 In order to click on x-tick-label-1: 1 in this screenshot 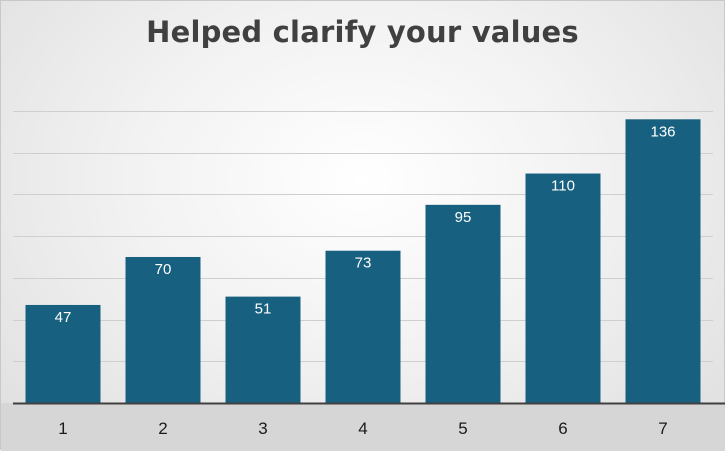, I will do `click(62, 428)`.